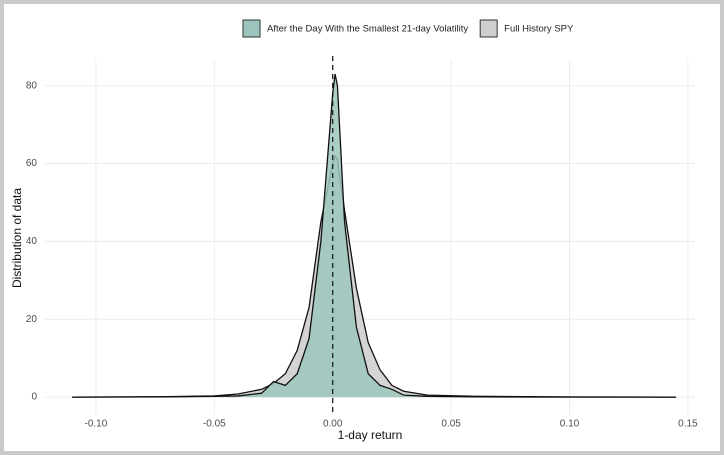 Image resolution: width=724 pixels, height=455 pixels. Describe the element at coordinates (32, 319) in the screenshot. I see `y-tick-label: 20` at that location.